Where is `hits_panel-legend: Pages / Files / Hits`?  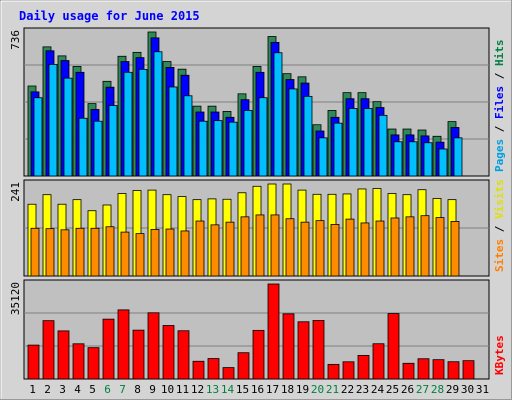 hits_panel-legend: Pages / Files / Hits is located at coordinates (499, 106).